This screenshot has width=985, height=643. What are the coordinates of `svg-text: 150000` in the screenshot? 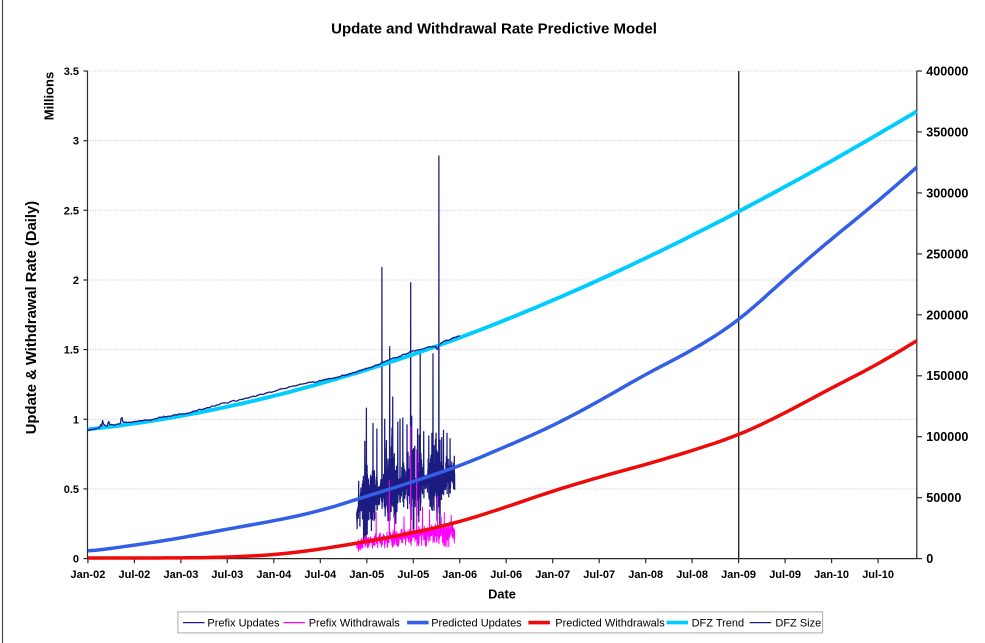 It's located at (947, 376).